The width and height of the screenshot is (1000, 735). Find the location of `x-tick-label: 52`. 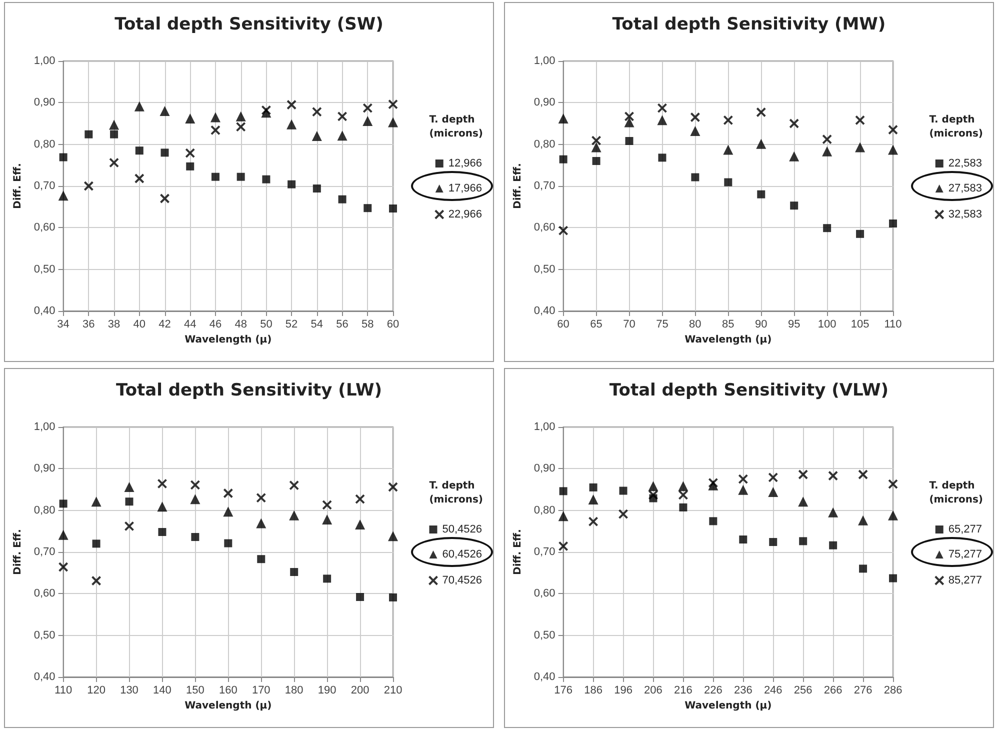

x-tick-label: 52 is located at coordinates (291, 324).